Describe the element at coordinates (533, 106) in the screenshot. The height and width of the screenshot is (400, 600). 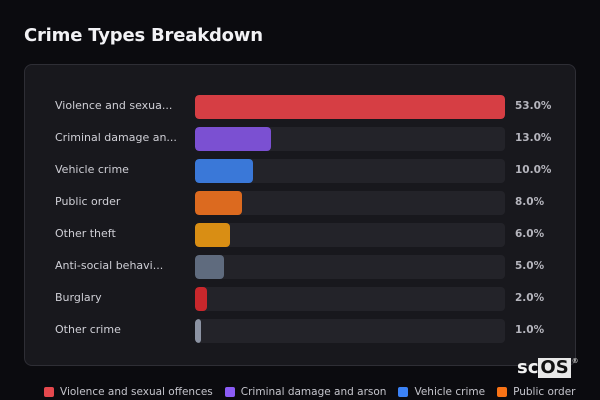
I see `bar-value-label: 53.0%` at that location.